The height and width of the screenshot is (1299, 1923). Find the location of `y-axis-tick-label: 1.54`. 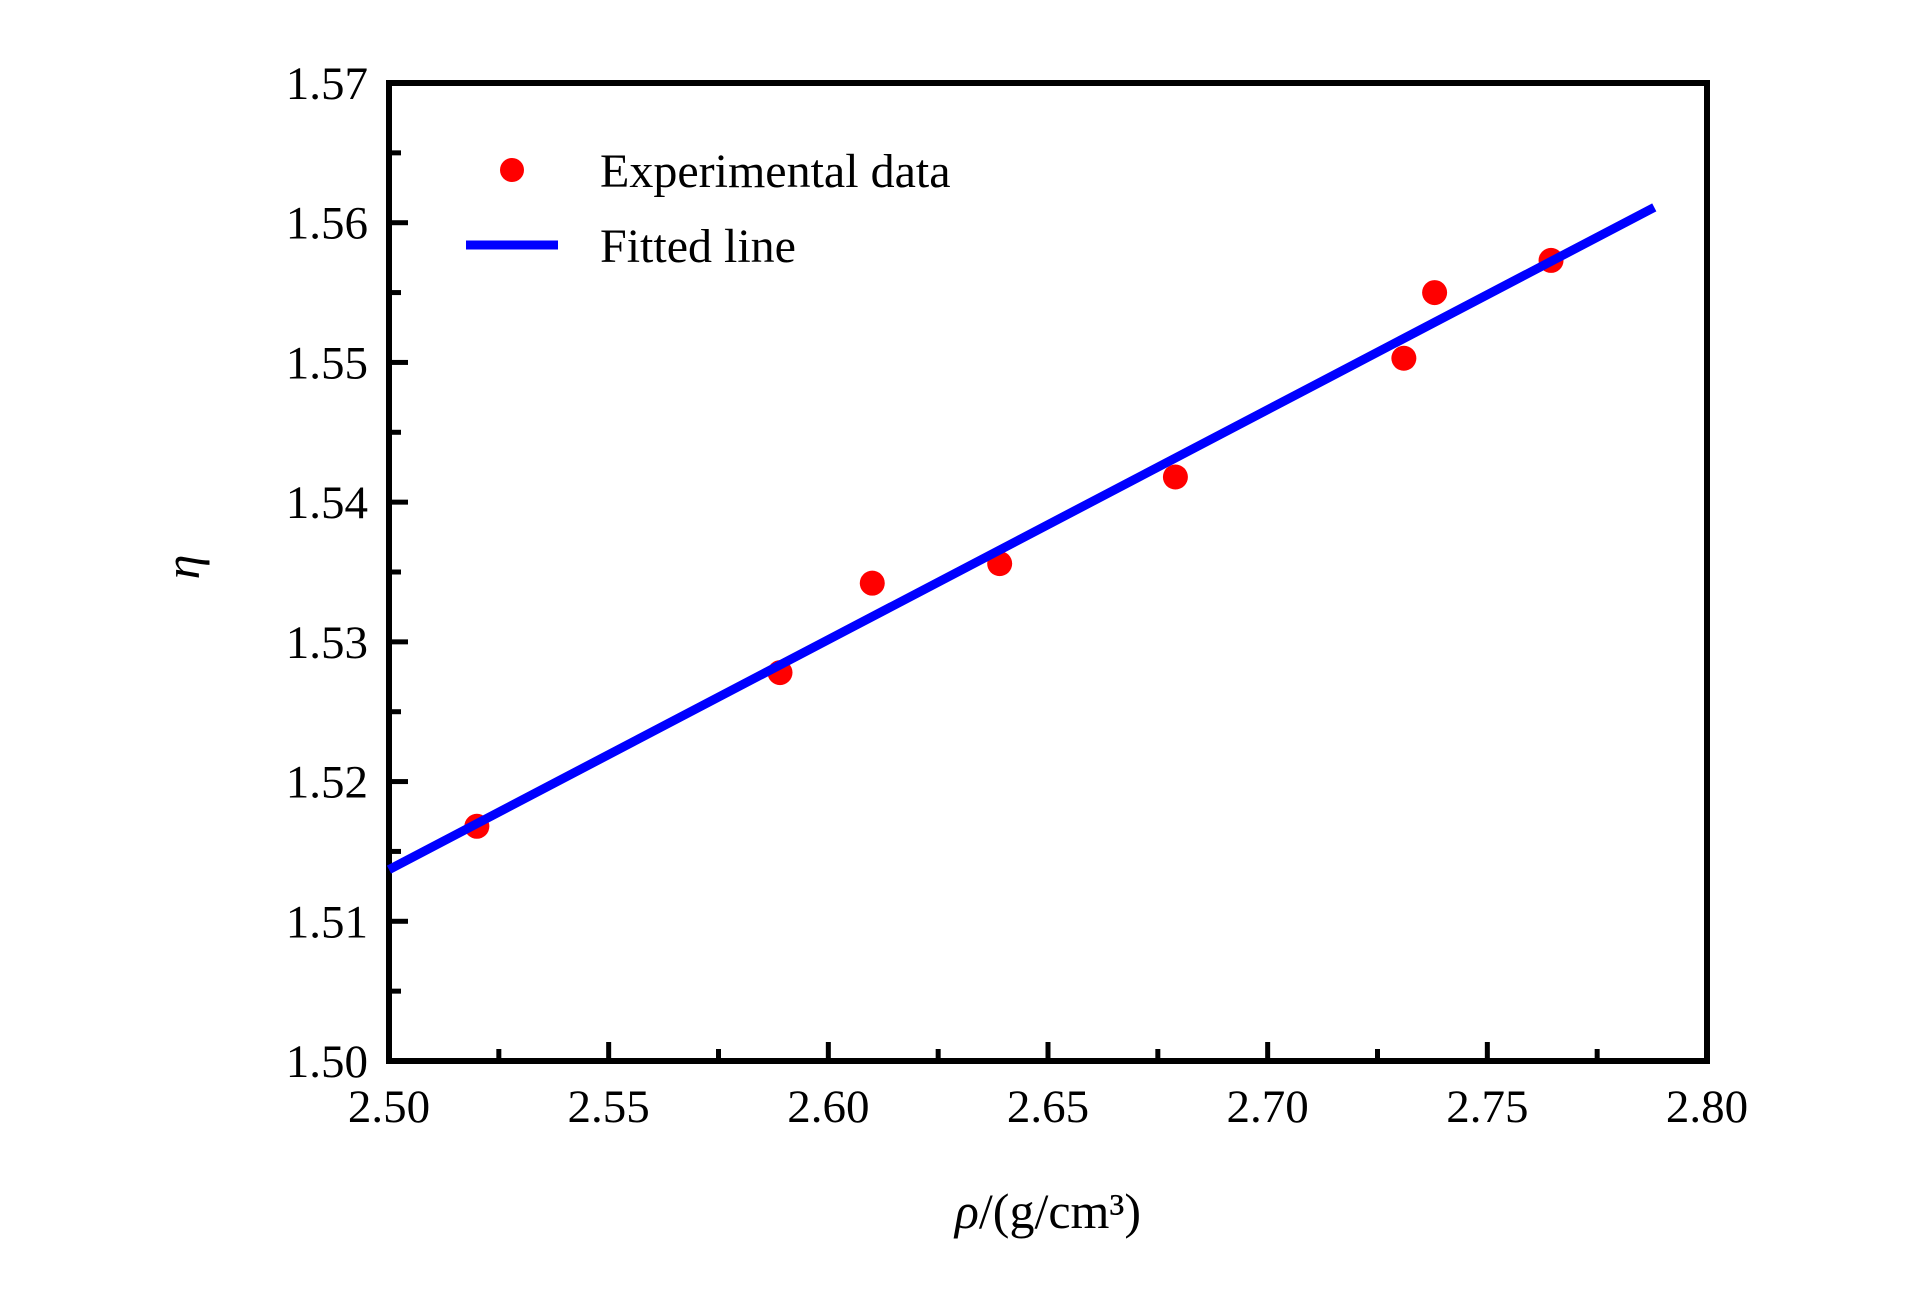

y-axis-tick-label: 1.54 is located at coordinates (327, 503).